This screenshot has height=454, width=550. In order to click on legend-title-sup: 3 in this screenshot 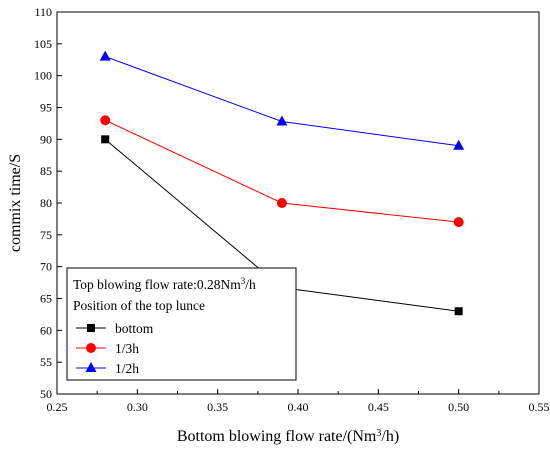, I will do `click(243, 281)`.